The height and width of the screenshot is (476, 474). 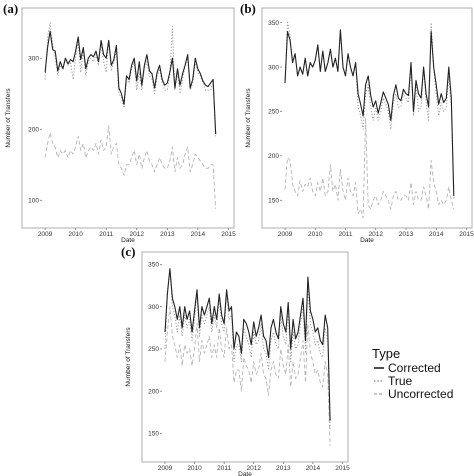 I want to click on panel-label: (a), so click(x=10, y=8).